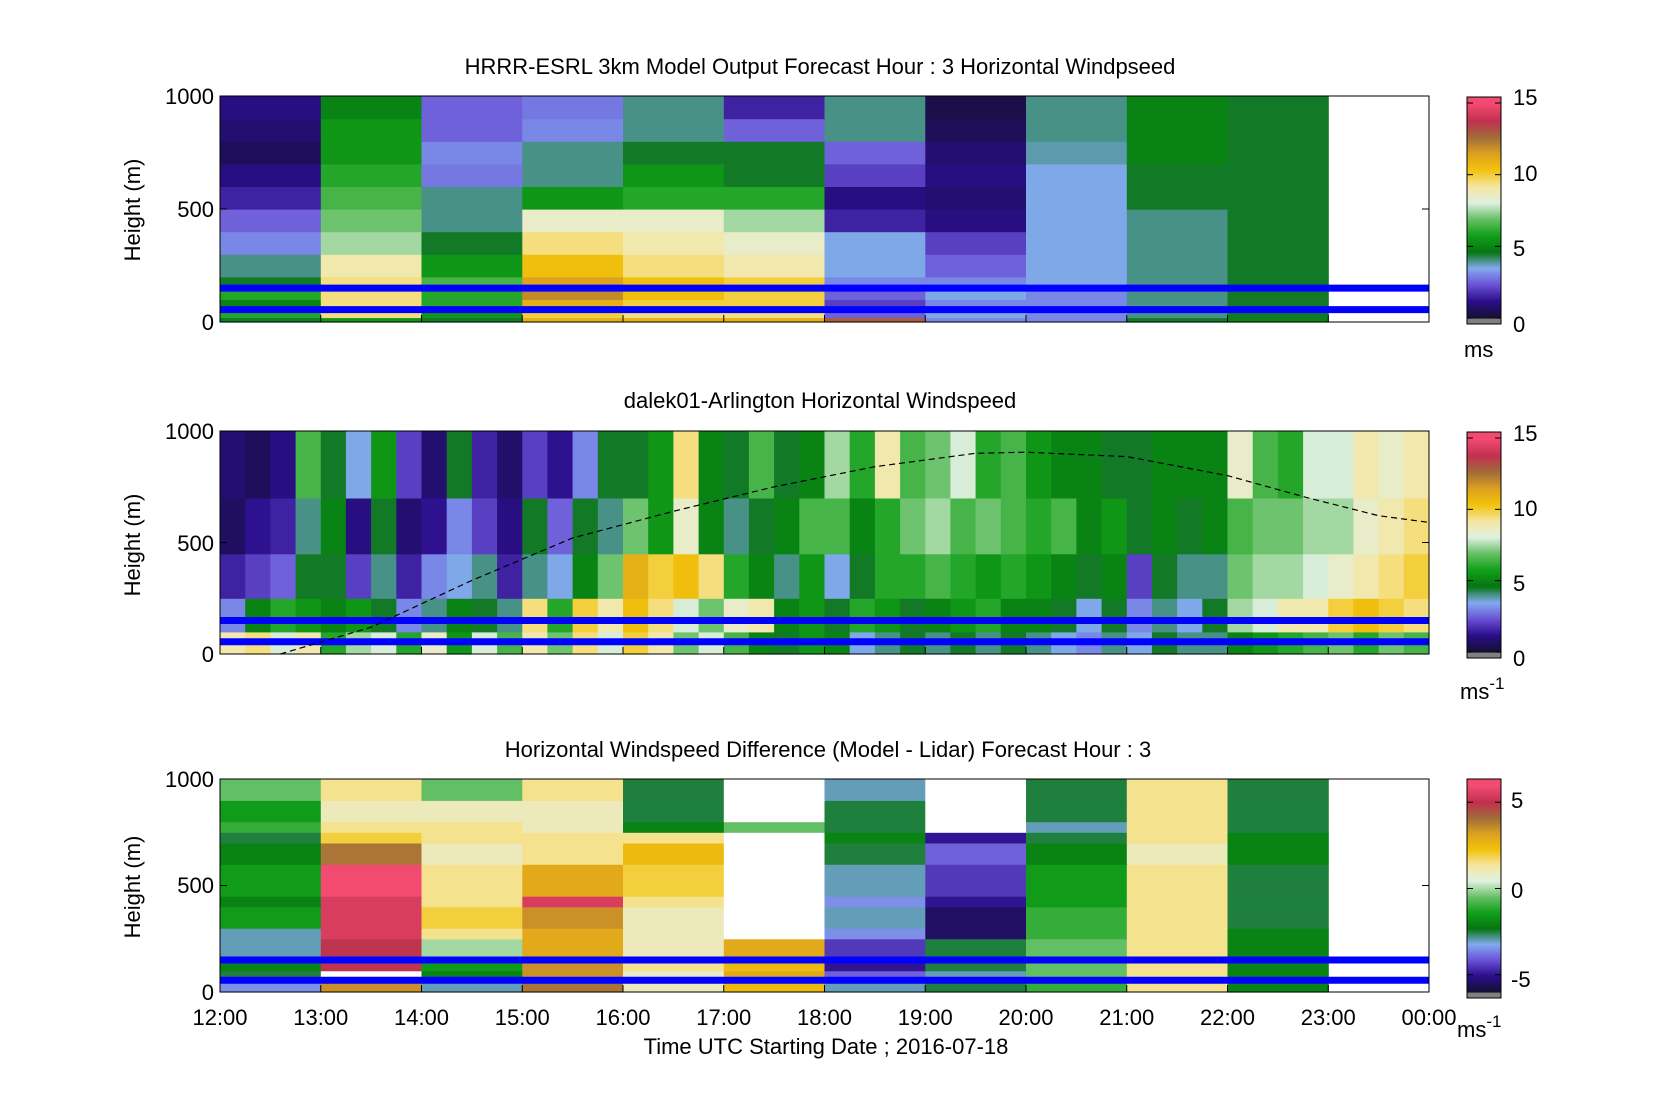 The image size is (1680, 1102). Describe the element at coordinates (622, 1017) in the screenshot. I see `x-tick-label: 16:00` at that location.